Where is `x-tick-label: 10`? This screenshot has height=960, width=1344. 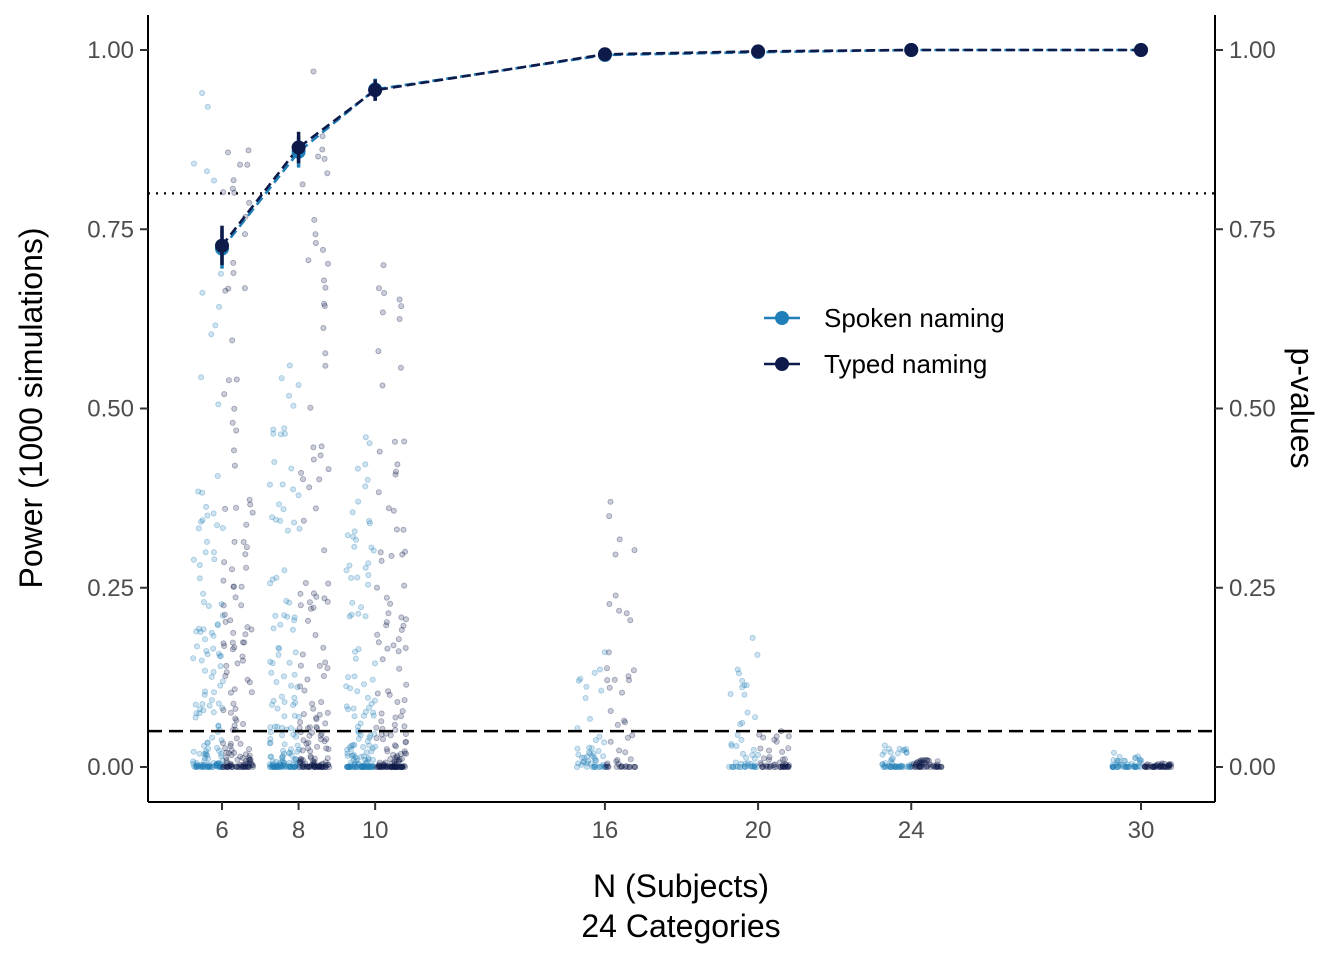 x-tick-label: 10 is located at coordinates (375, 830).